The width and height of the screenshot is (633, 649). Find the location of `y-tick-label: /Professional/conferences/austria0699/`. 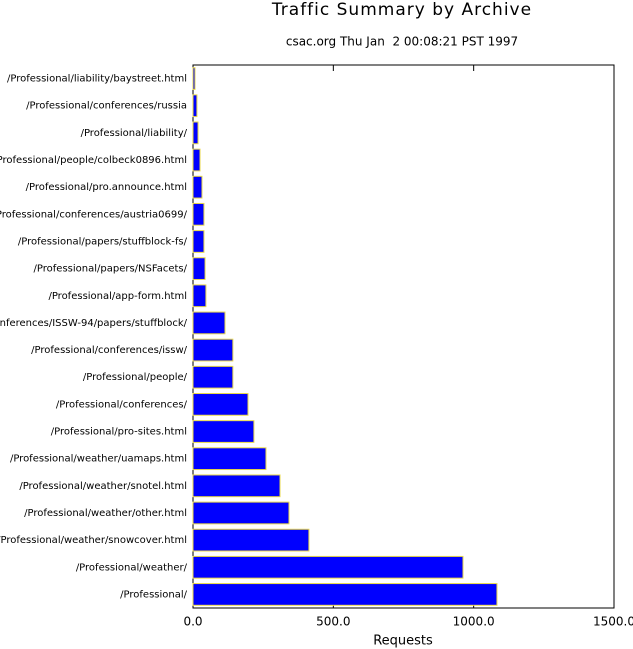

y-tick-label: /Professional/conferences/austria0699/ is located at coordinates (94, 214).